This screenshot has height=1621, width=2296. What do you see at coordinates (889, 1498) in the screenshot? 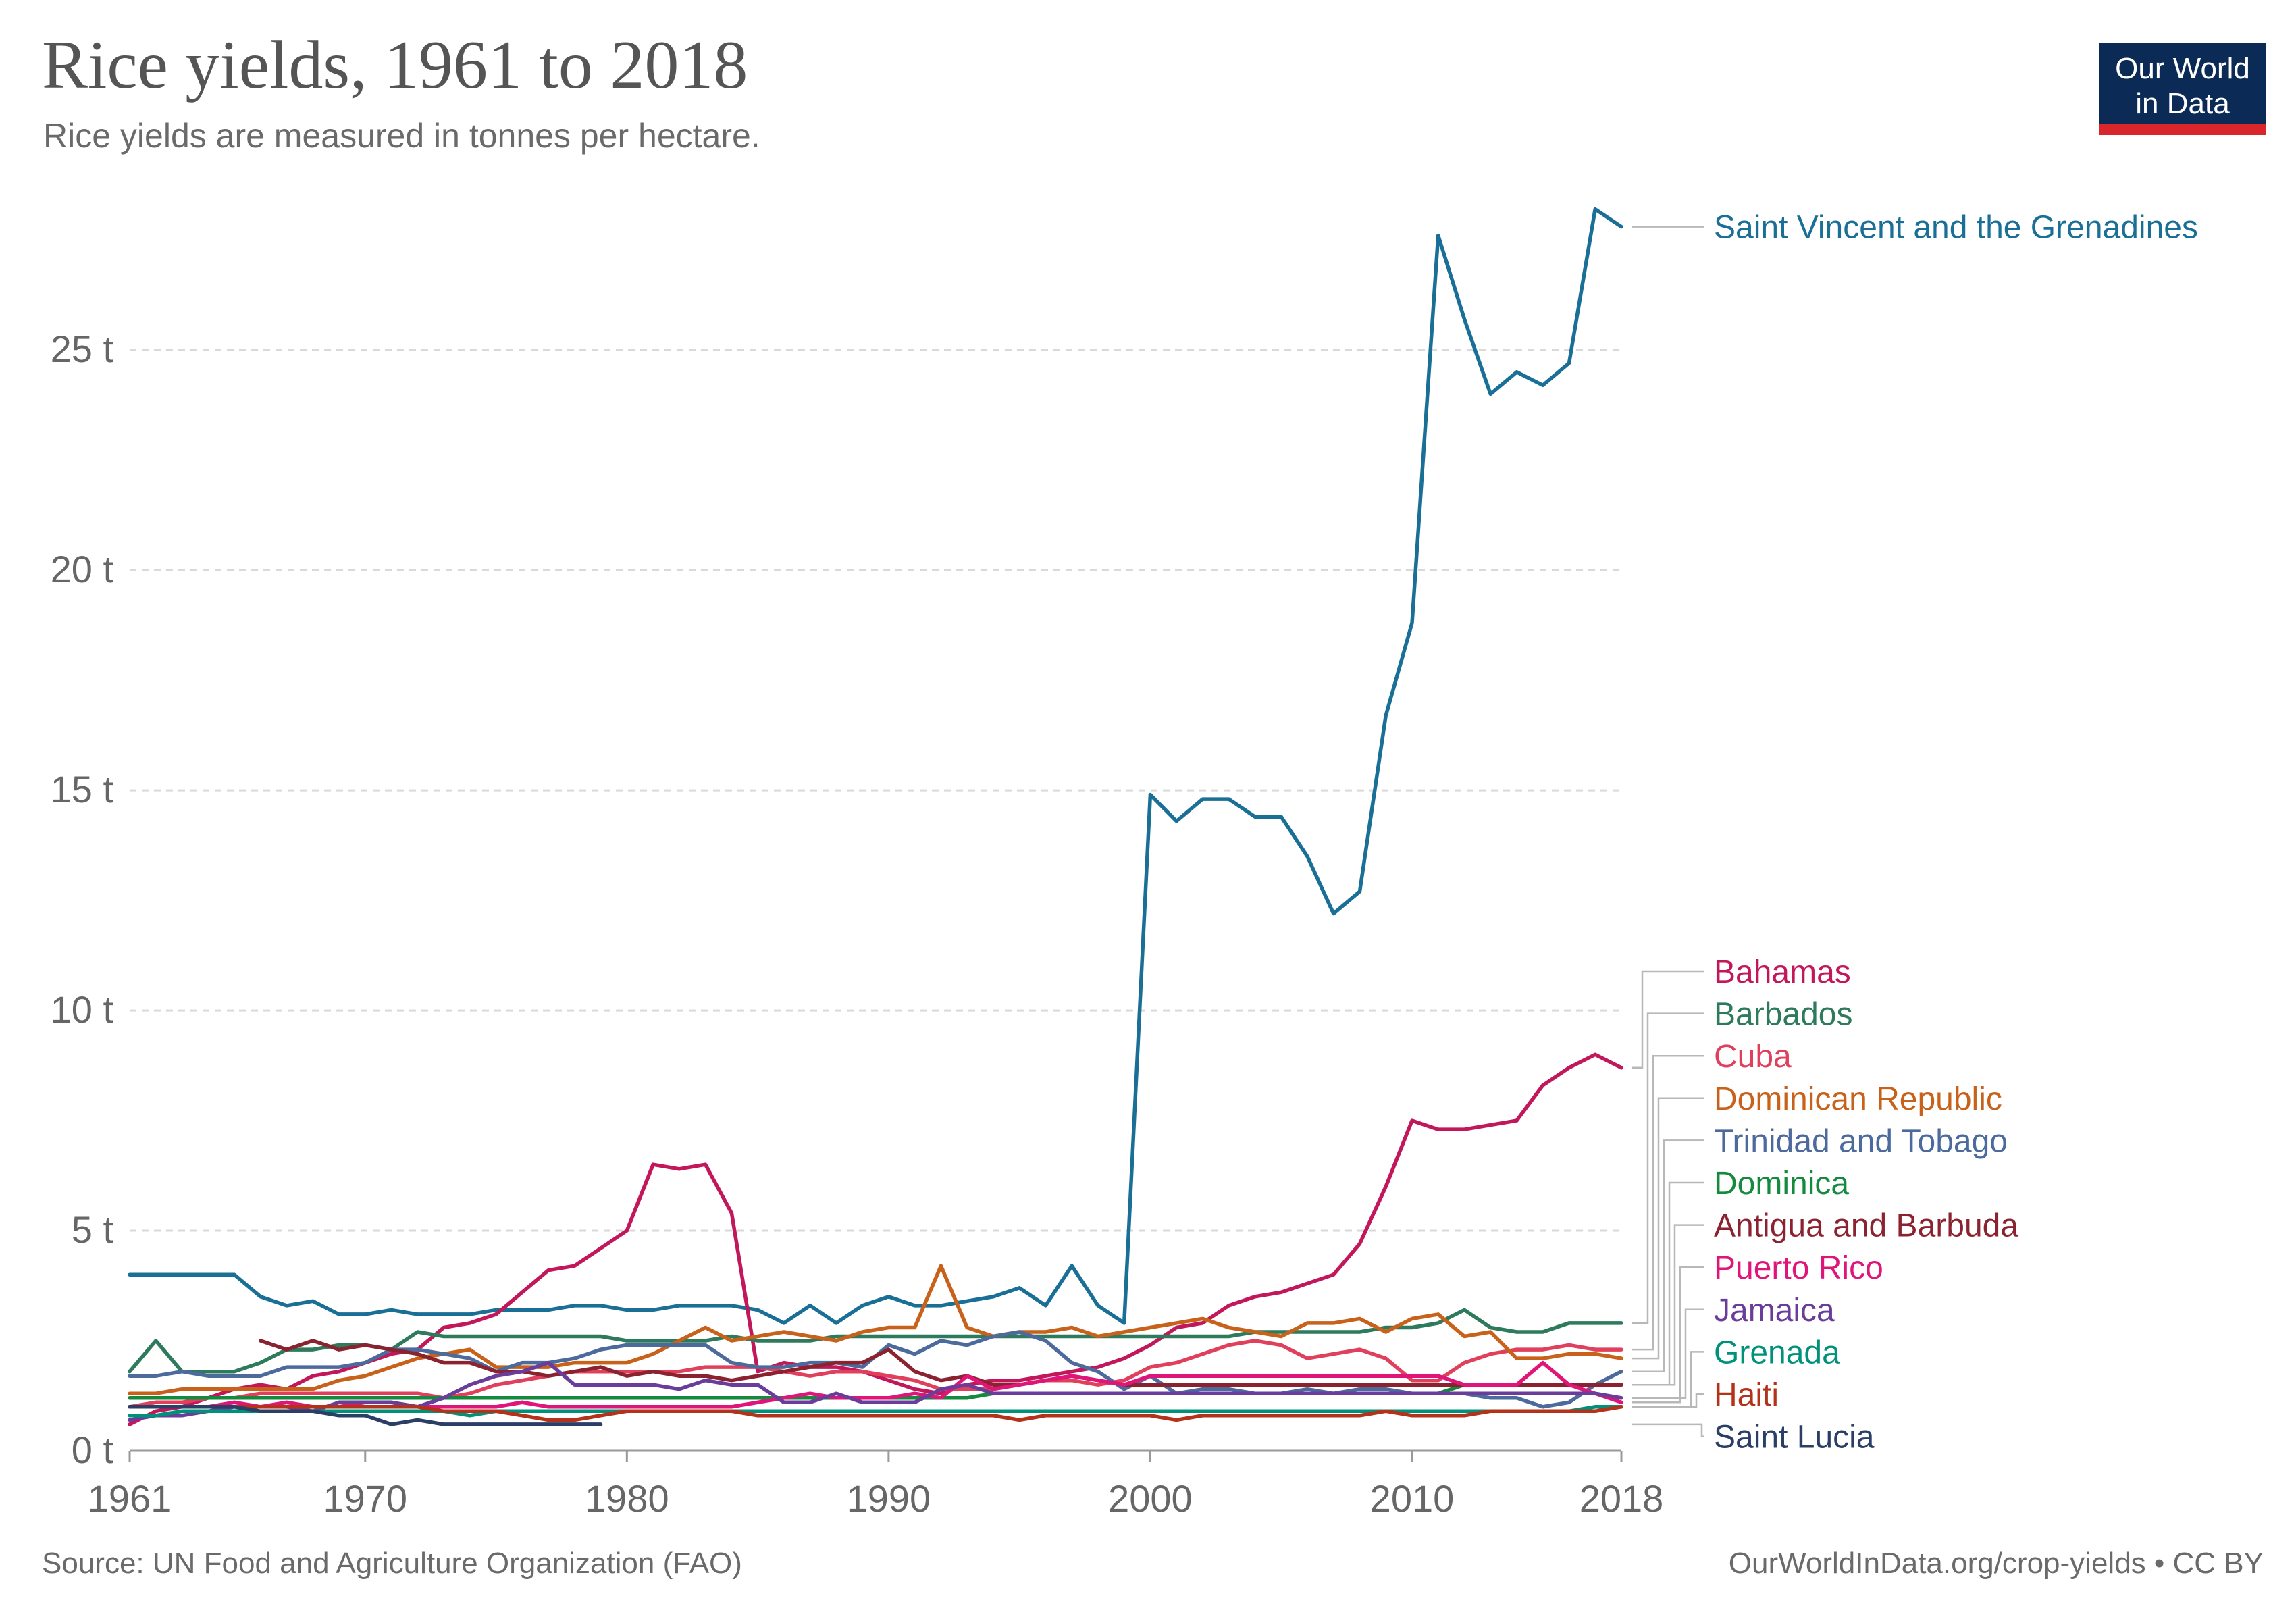
I see `x-tick-label-1990: 1990` at bounding box center [889, 1498].